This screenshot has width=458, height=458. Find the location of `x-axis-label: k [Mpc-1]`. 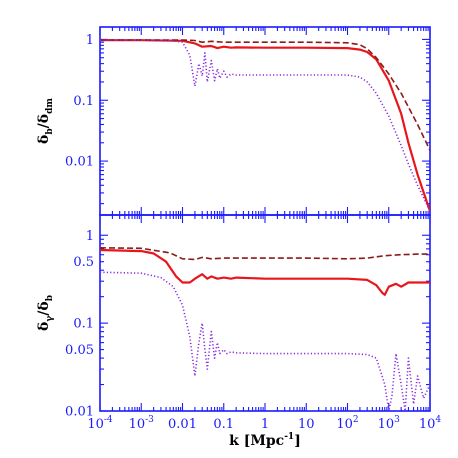

x-axis-label: k [Mpc-1] is located at coordinates (265, 440).